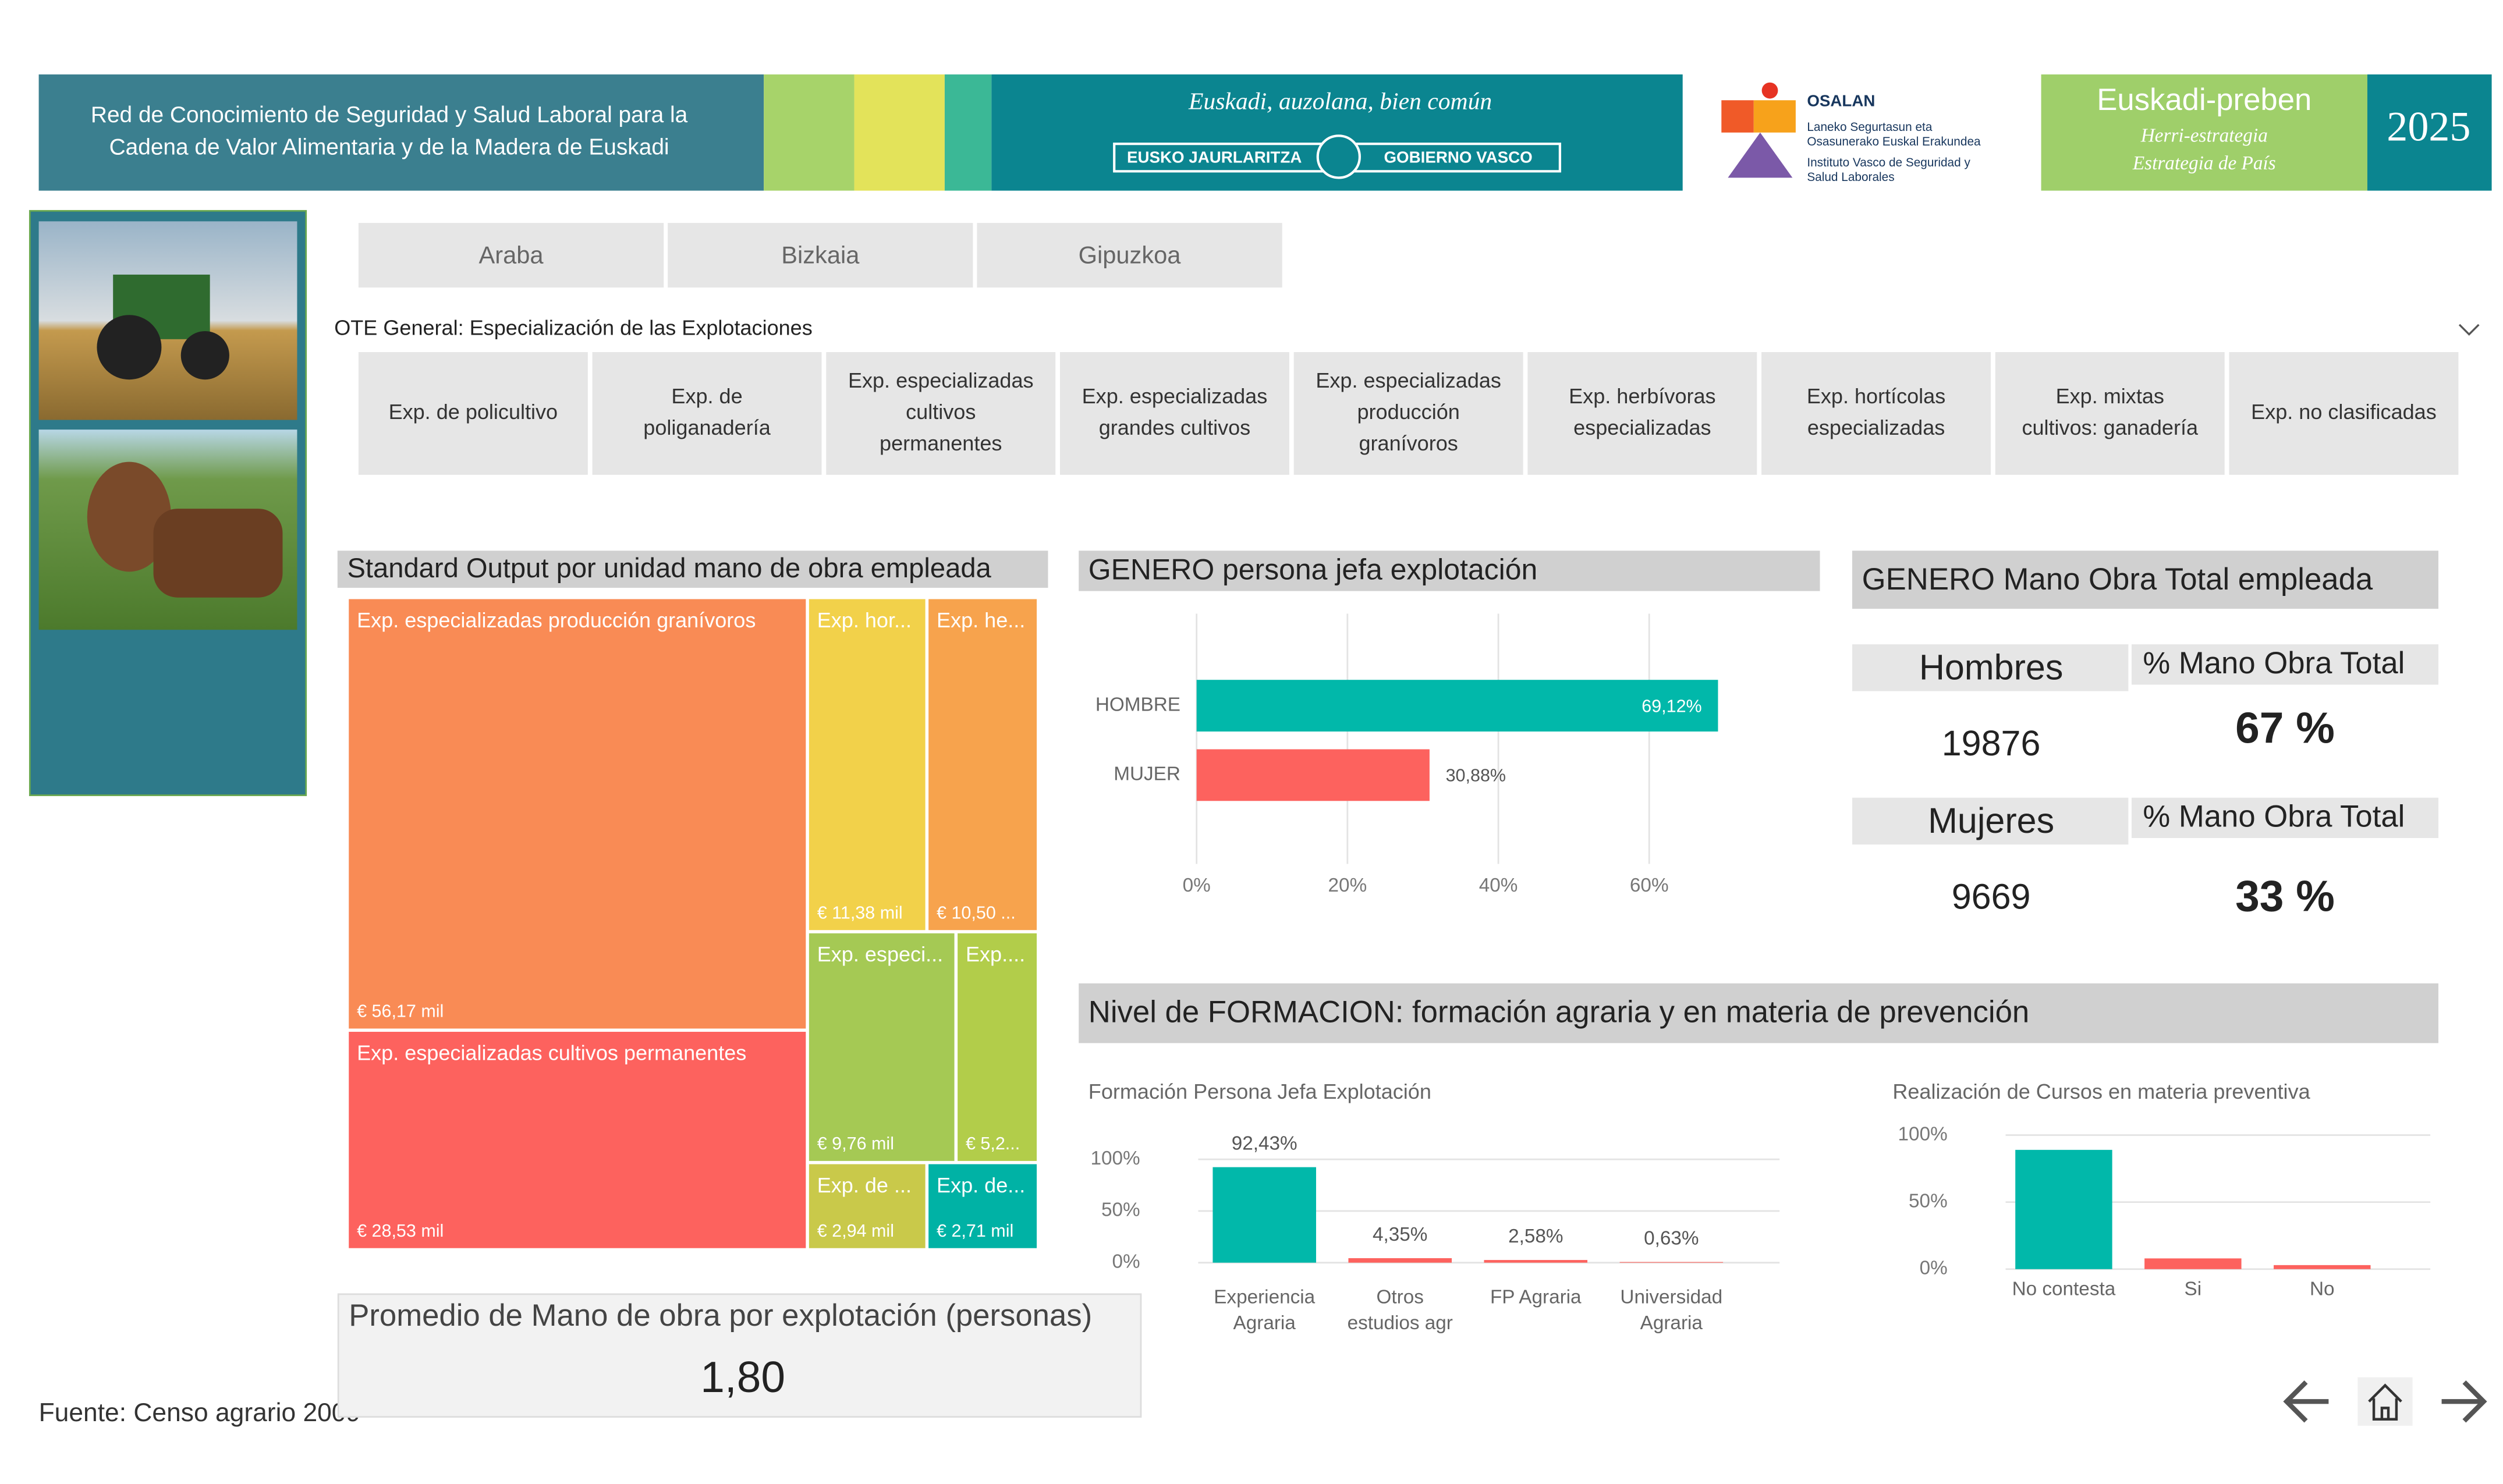  Describe the element at coordinates (1137, 704) in the screenshot. I see `category-label: HOMBRE` at that location.